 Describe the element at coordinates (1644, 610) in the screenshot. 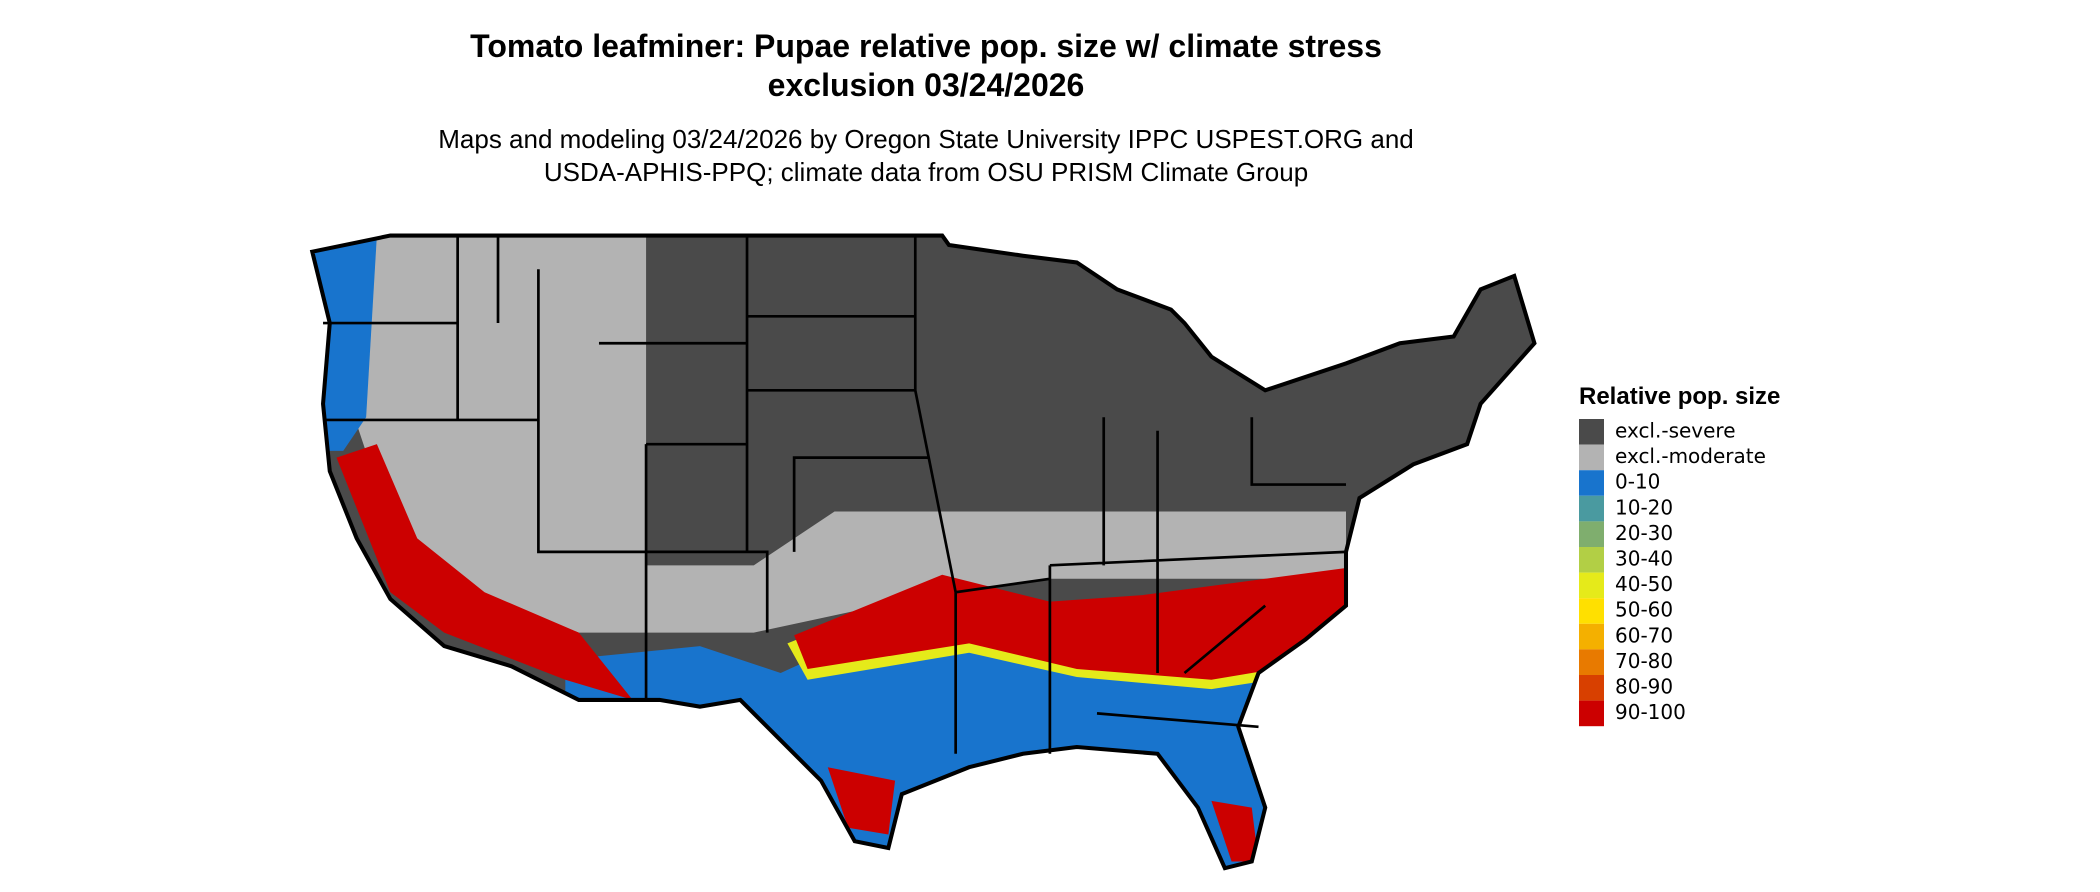

I see `legend-label: 50-60` at that location.